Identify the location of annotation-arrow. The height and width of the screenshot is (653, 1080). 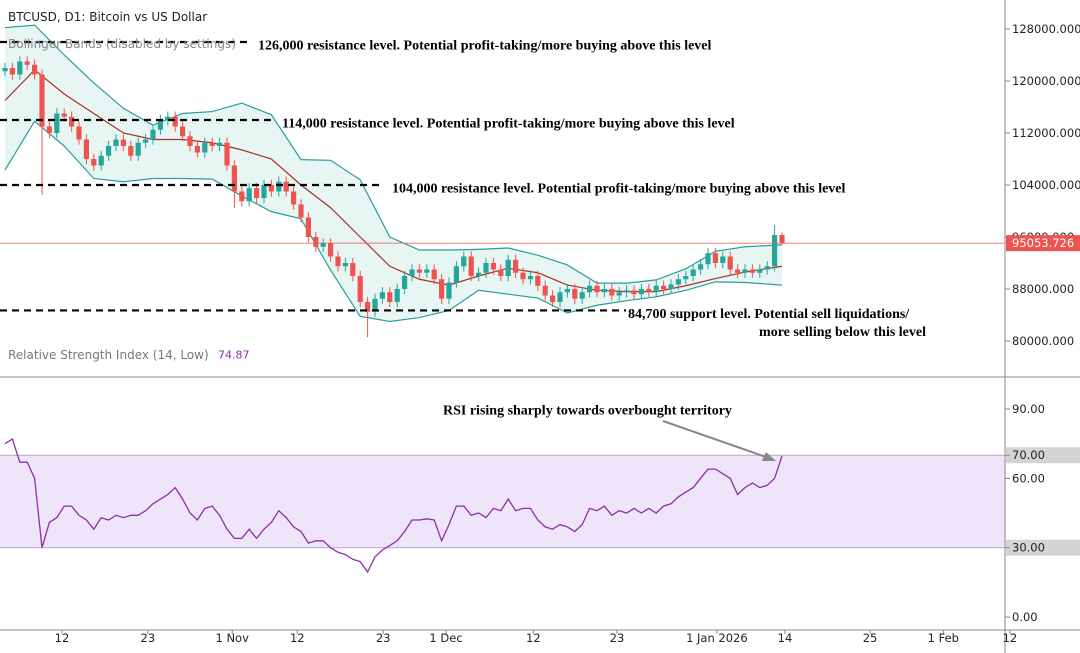
(714, 439).